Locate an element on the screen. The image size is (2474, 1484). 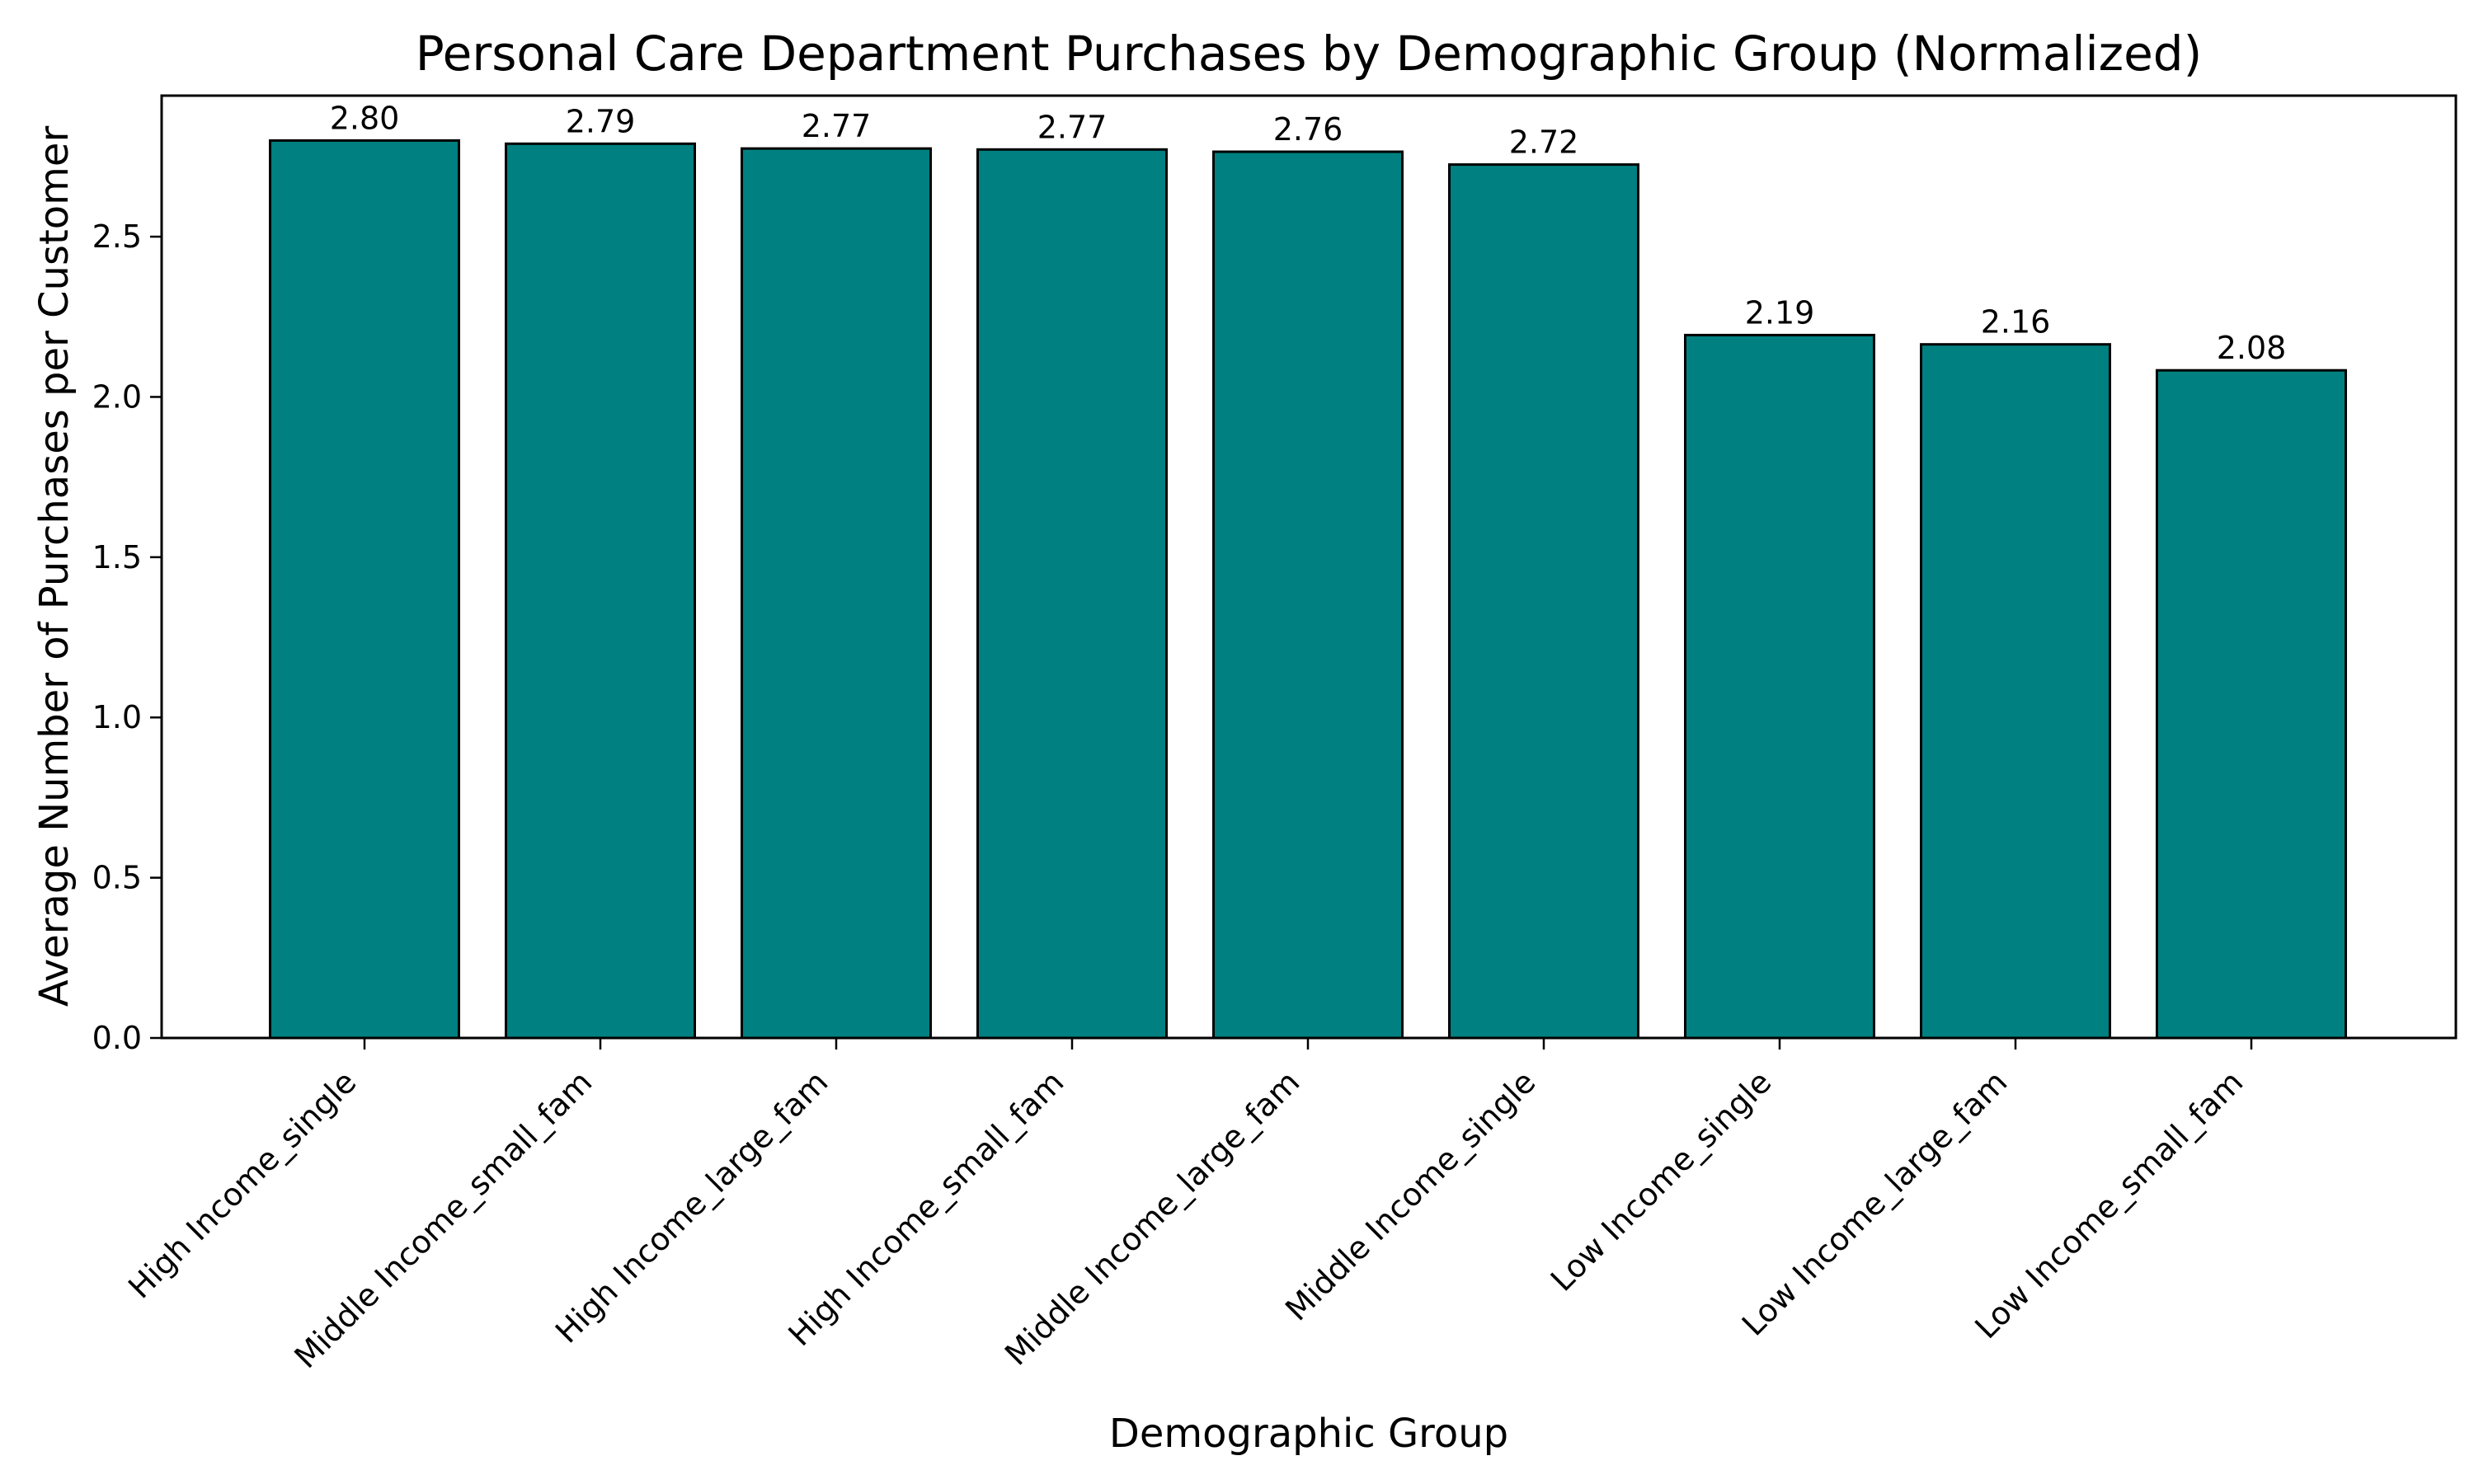
y-tick-label: 2.5 is located at coordinates (117, 236).